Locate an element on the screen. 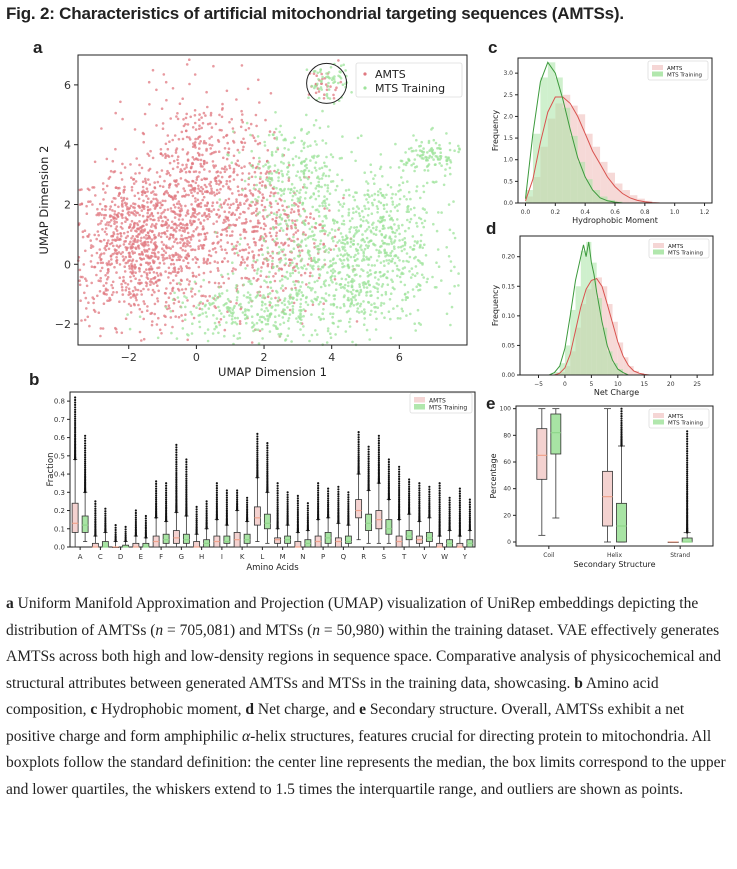 This screenshot has height=869, width=737. aa-x-tick-label: M is located at coordinates (283, 557).